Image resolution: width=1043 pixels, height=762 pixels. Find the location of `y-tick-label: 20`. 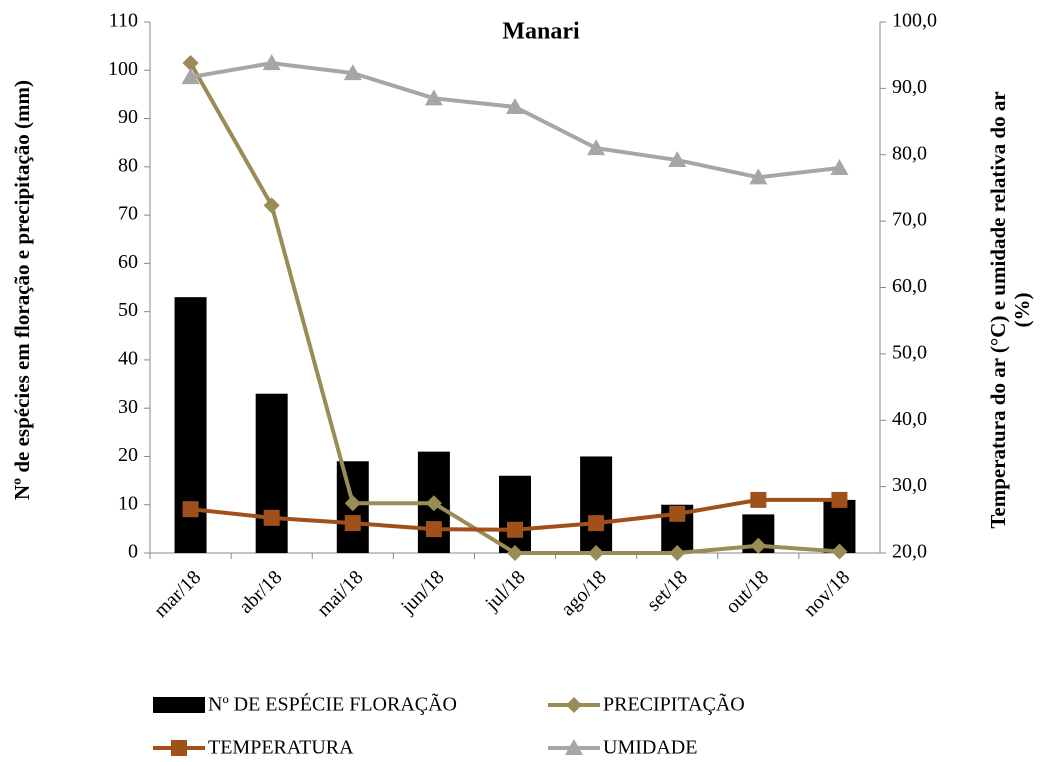

y-tick-label: 20 is located at coordinates (128, 455).